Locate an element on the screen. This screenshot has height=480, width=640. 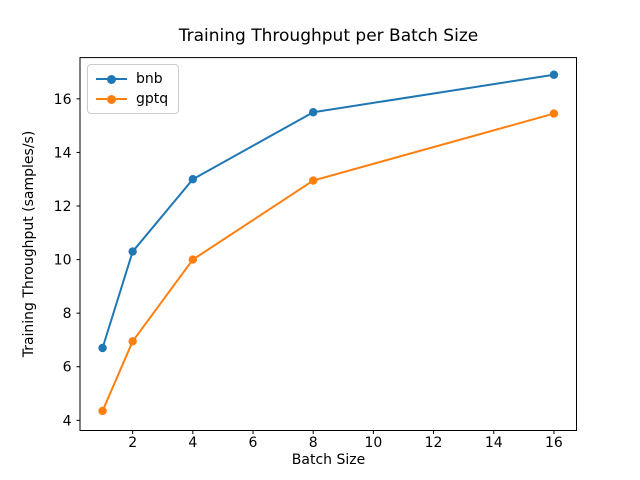
x-tick-label: 14 is located at coordinates (494, 443).